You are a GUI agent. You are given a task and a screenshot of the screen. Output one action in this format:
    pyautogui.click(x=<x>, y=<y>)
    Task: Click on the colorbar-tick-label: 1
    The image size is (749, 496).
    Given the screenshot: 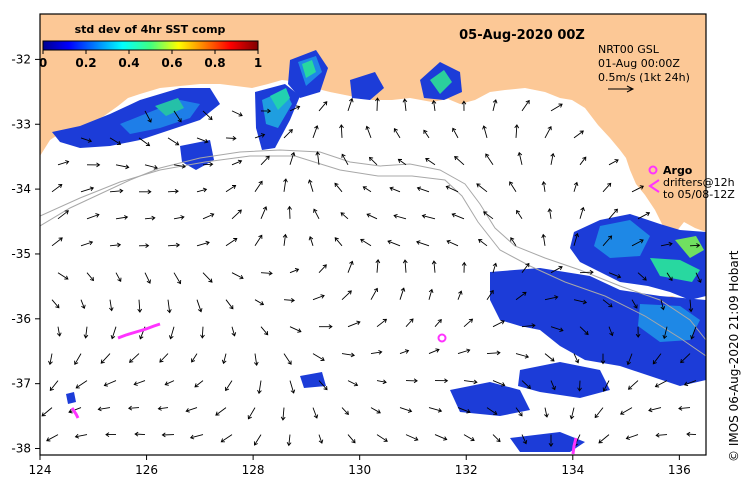 What is the action you would take?
    pyautogui.click(x=258, y=63)
    